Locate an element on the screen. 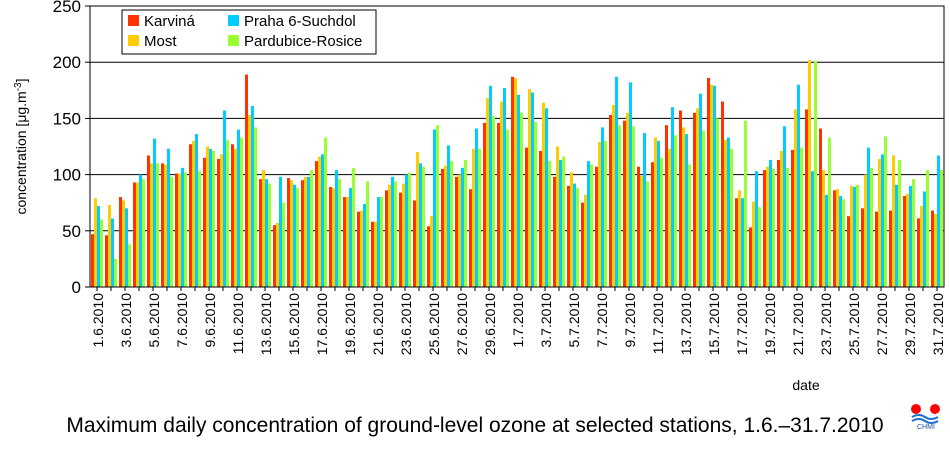 Image resolution: width=950 pixels, height=451 pixels. x-tick-label: 11.7.2010 is located at coordinates (658, 323).